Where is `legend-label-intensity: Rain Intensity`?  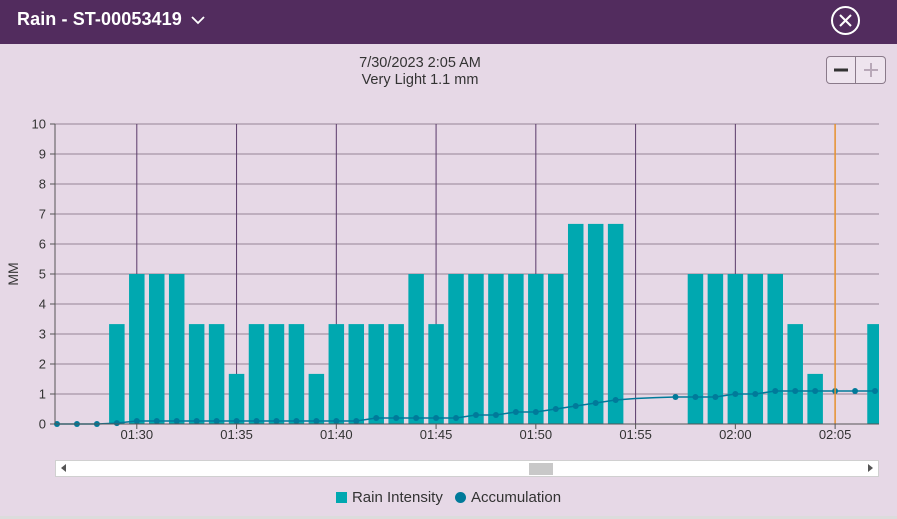 legend-label-intensity: Rain Intensity is located at coordinates (397, 497).